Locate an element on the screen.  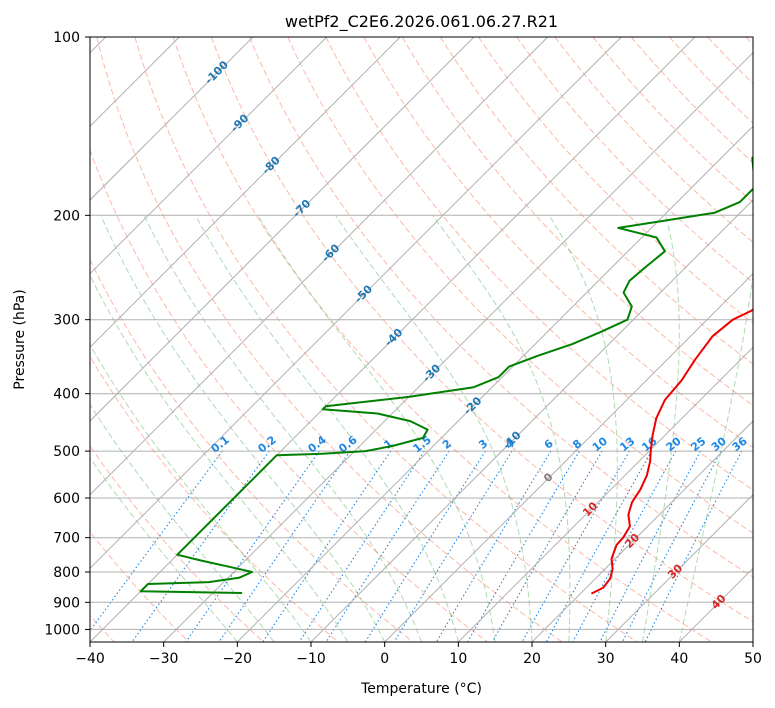
y-tick-label: 200 is located at coordinates (66, 216).